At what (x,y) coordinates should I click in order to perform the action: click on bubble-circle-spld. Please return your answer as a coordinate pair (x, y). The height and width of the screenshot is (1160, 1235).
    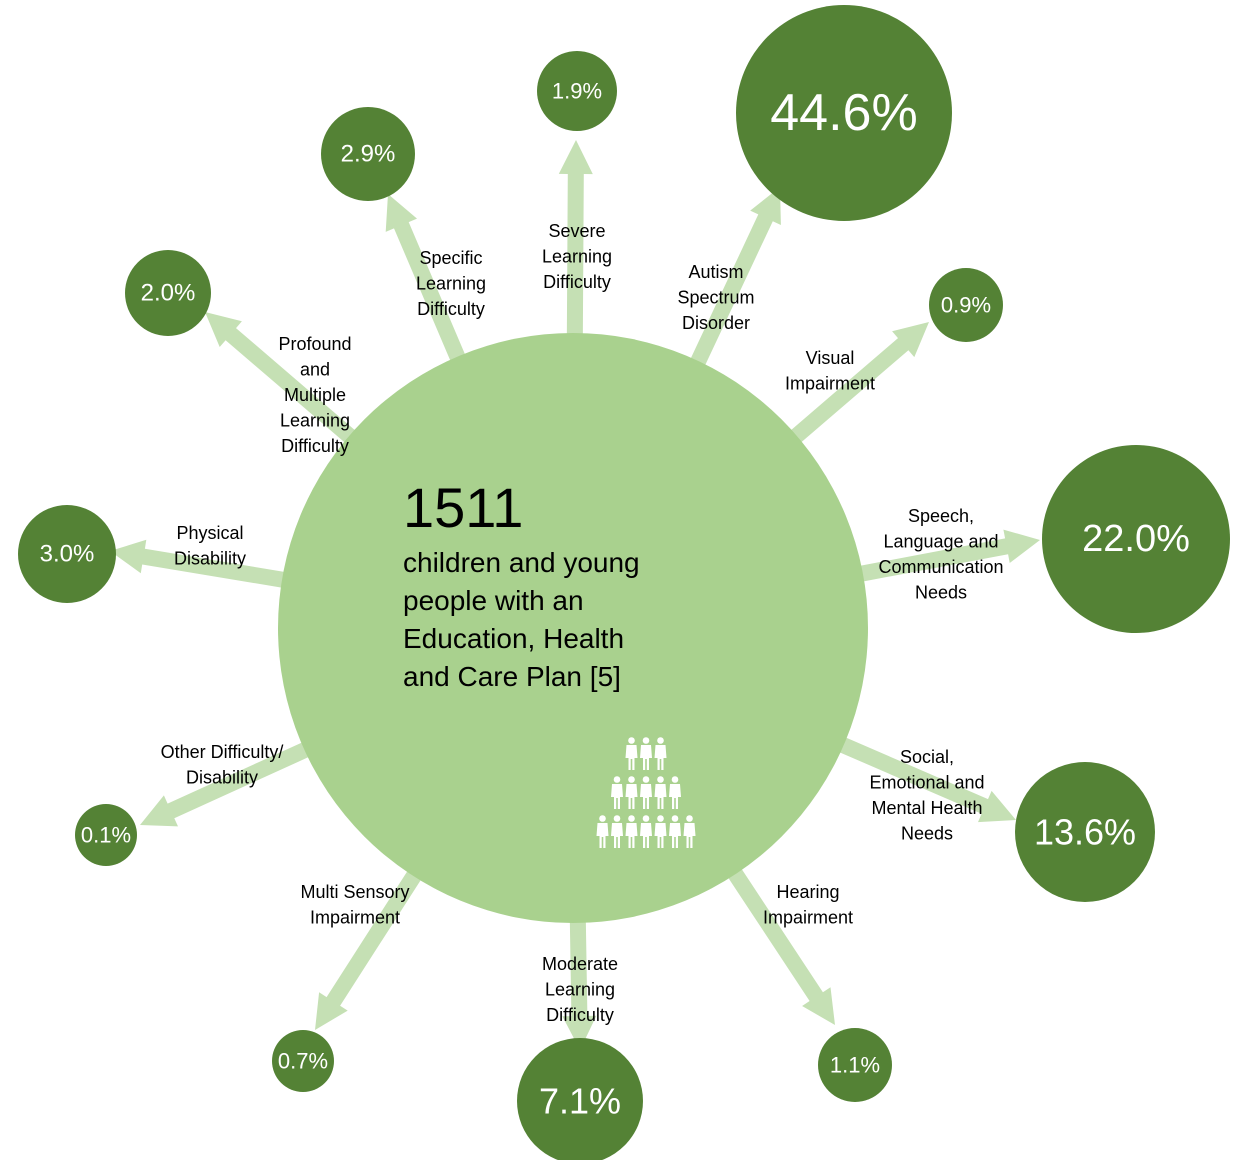
    Looking at the image, I should click on (368, 154).